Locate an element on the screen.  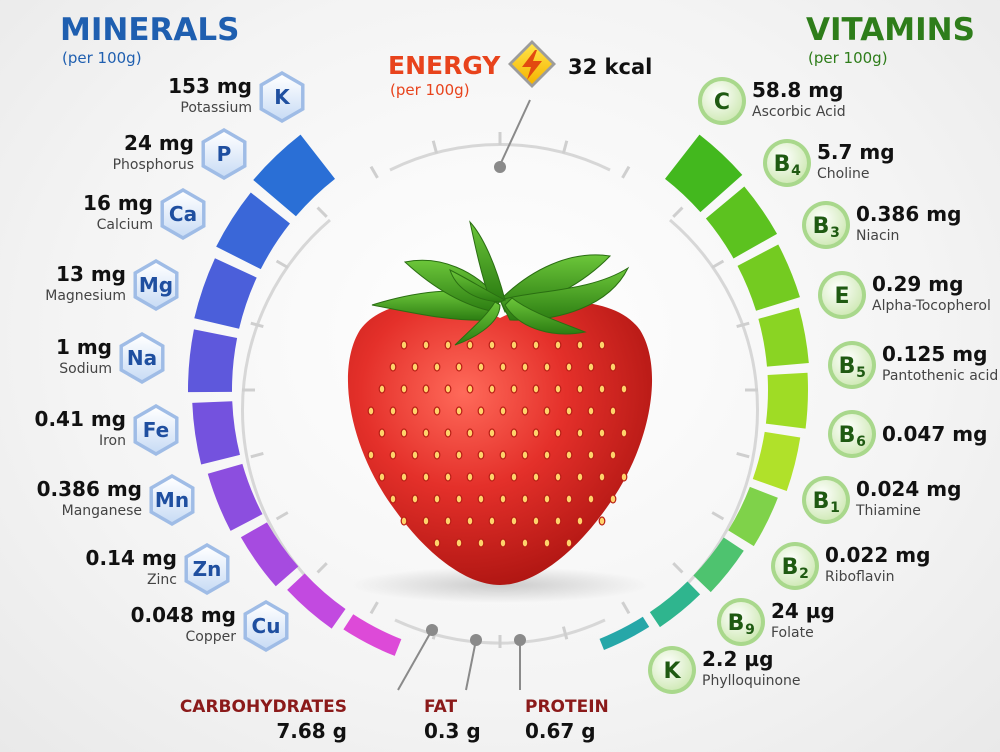
mineral-amount: 24 mg is located at coordinates (159, 143).